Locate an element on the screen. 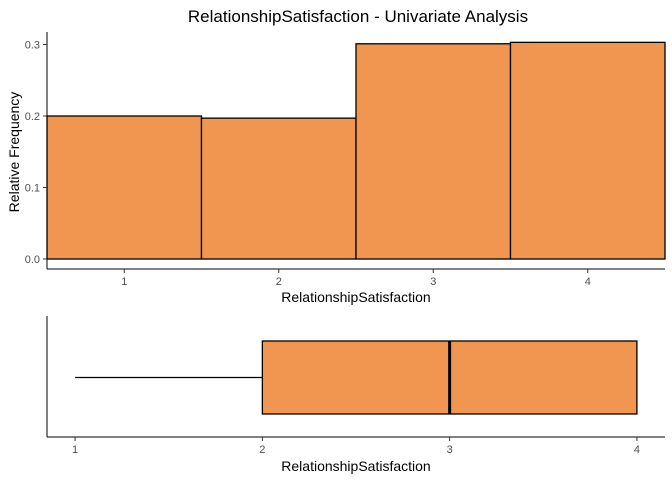 The image size is (672, 480). histogram-y-tick-label: 0.1 is located at coordinates (32, 189).